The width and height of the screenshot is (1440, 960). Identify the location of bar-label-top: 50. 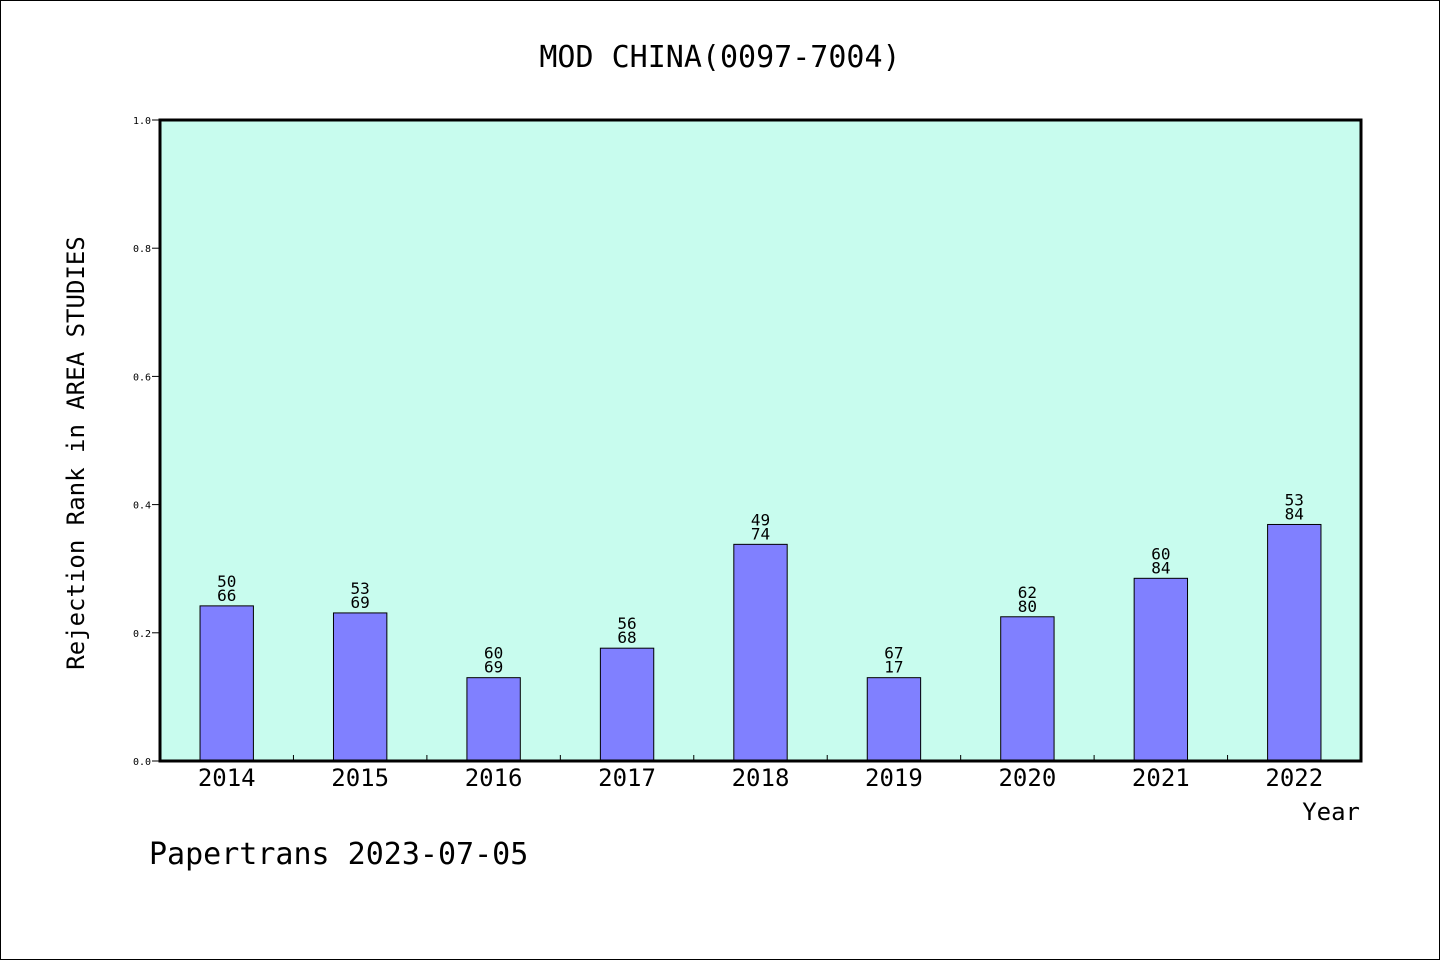
(226, 581).